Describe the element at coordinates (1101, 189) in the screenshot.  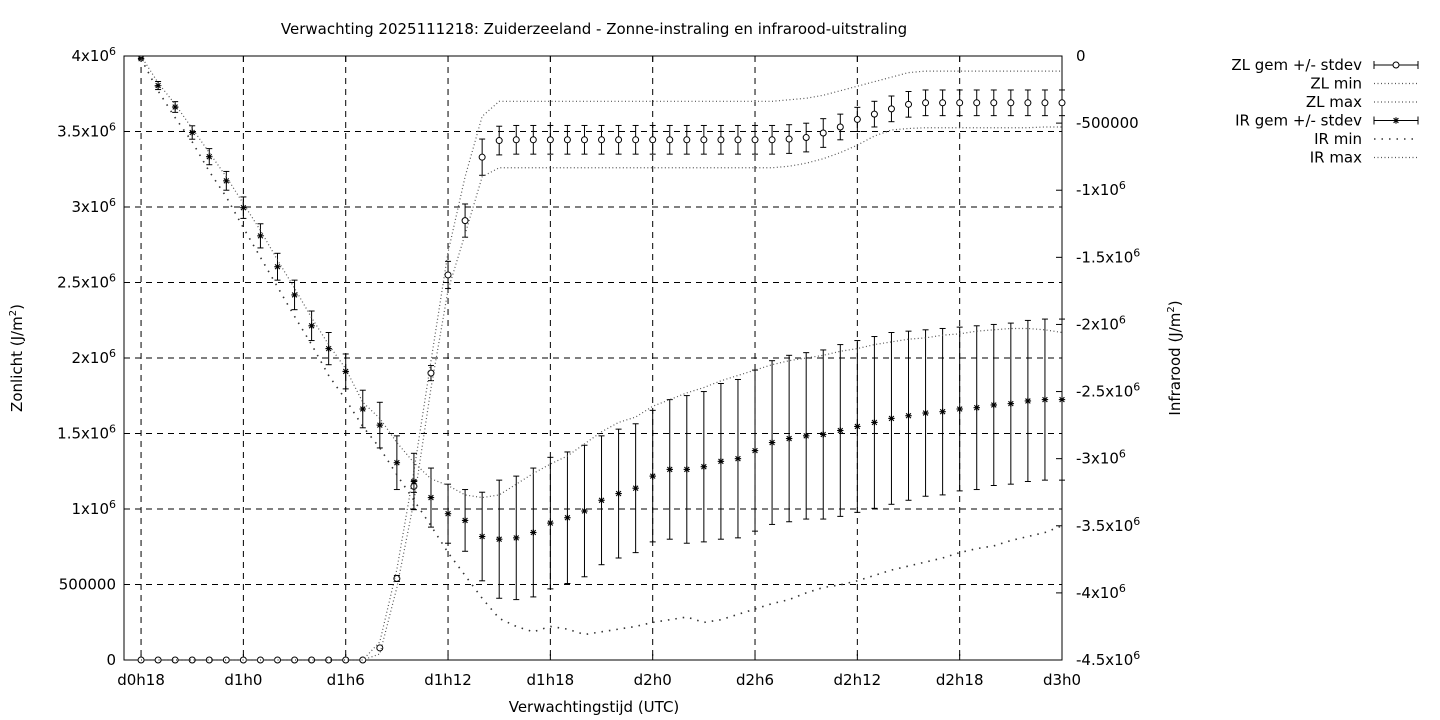
I see `y2-tick-label: -1x10⁶` at that location.